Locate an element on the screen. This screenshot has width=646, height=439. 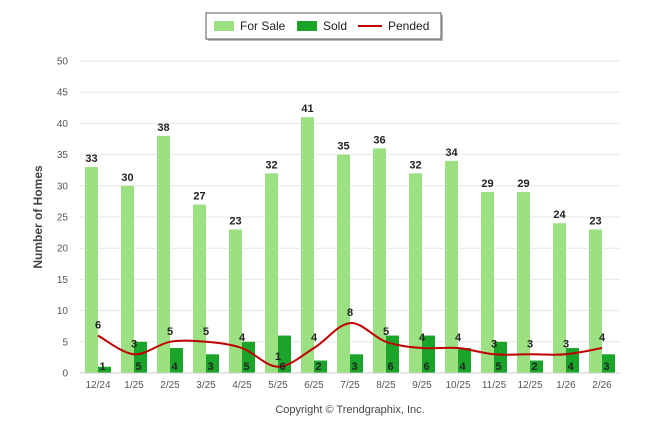
legend-label-for-sale: For Sale is located at coordinates (263, 26).